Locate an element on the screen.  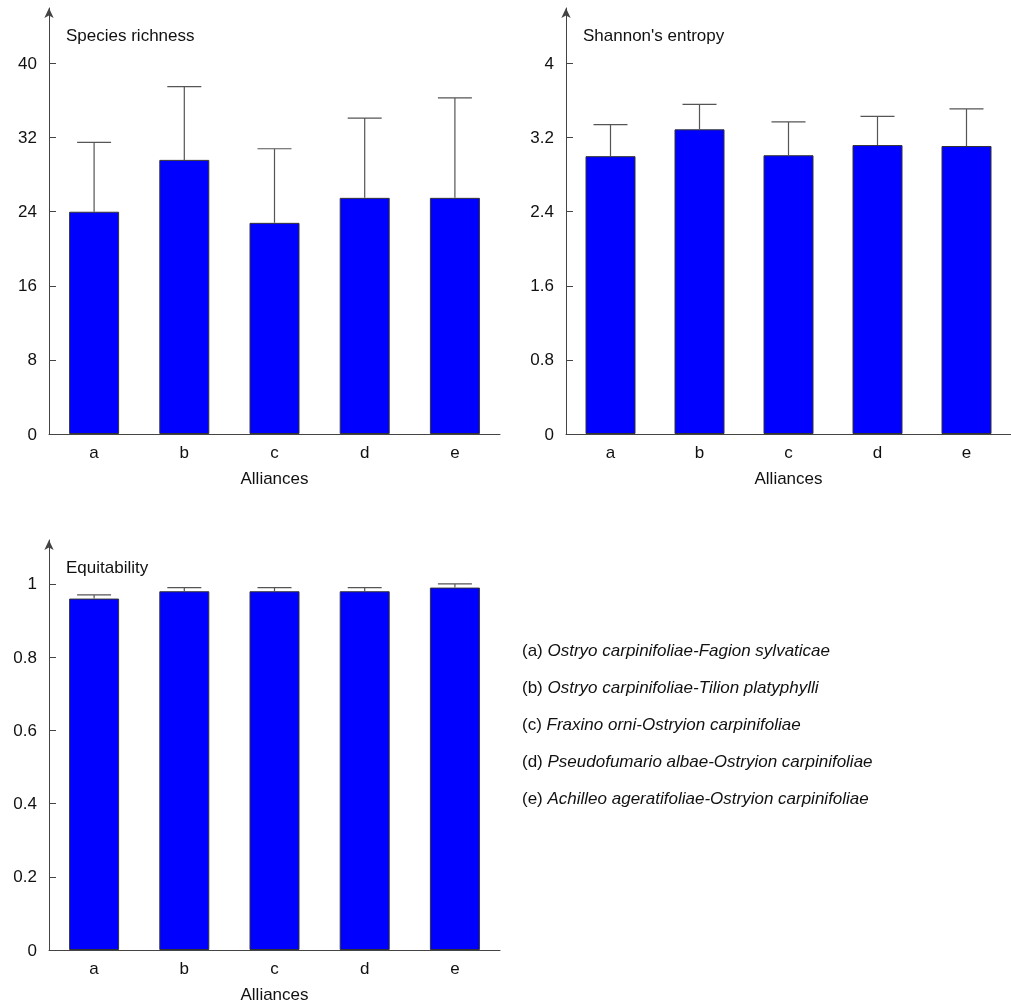
y-axis-title: Shannon's entropy is located at coordinates (654, 35).